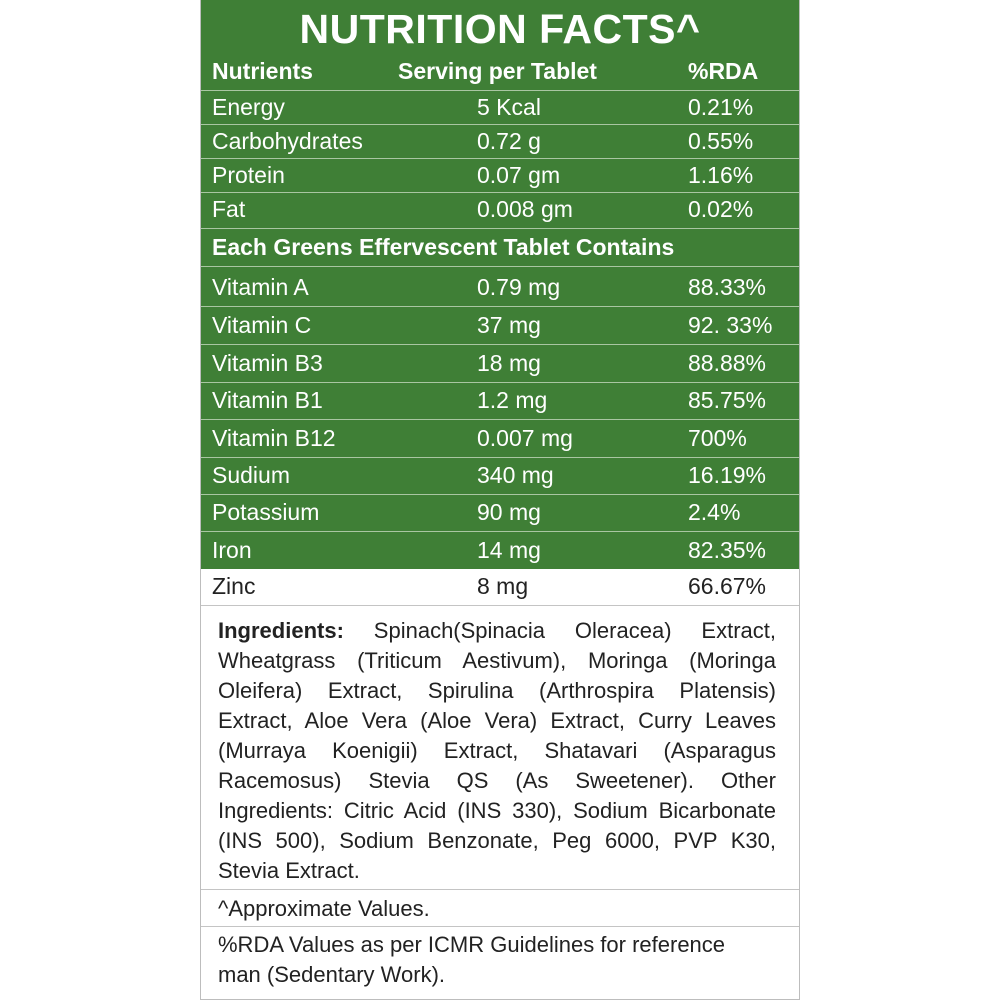 The image size is (1000, 1000). What do you see at coordinates (251, 475) in the screenshot?
I see `nutrient-name: Sudium` at bounding box center [251, 475].